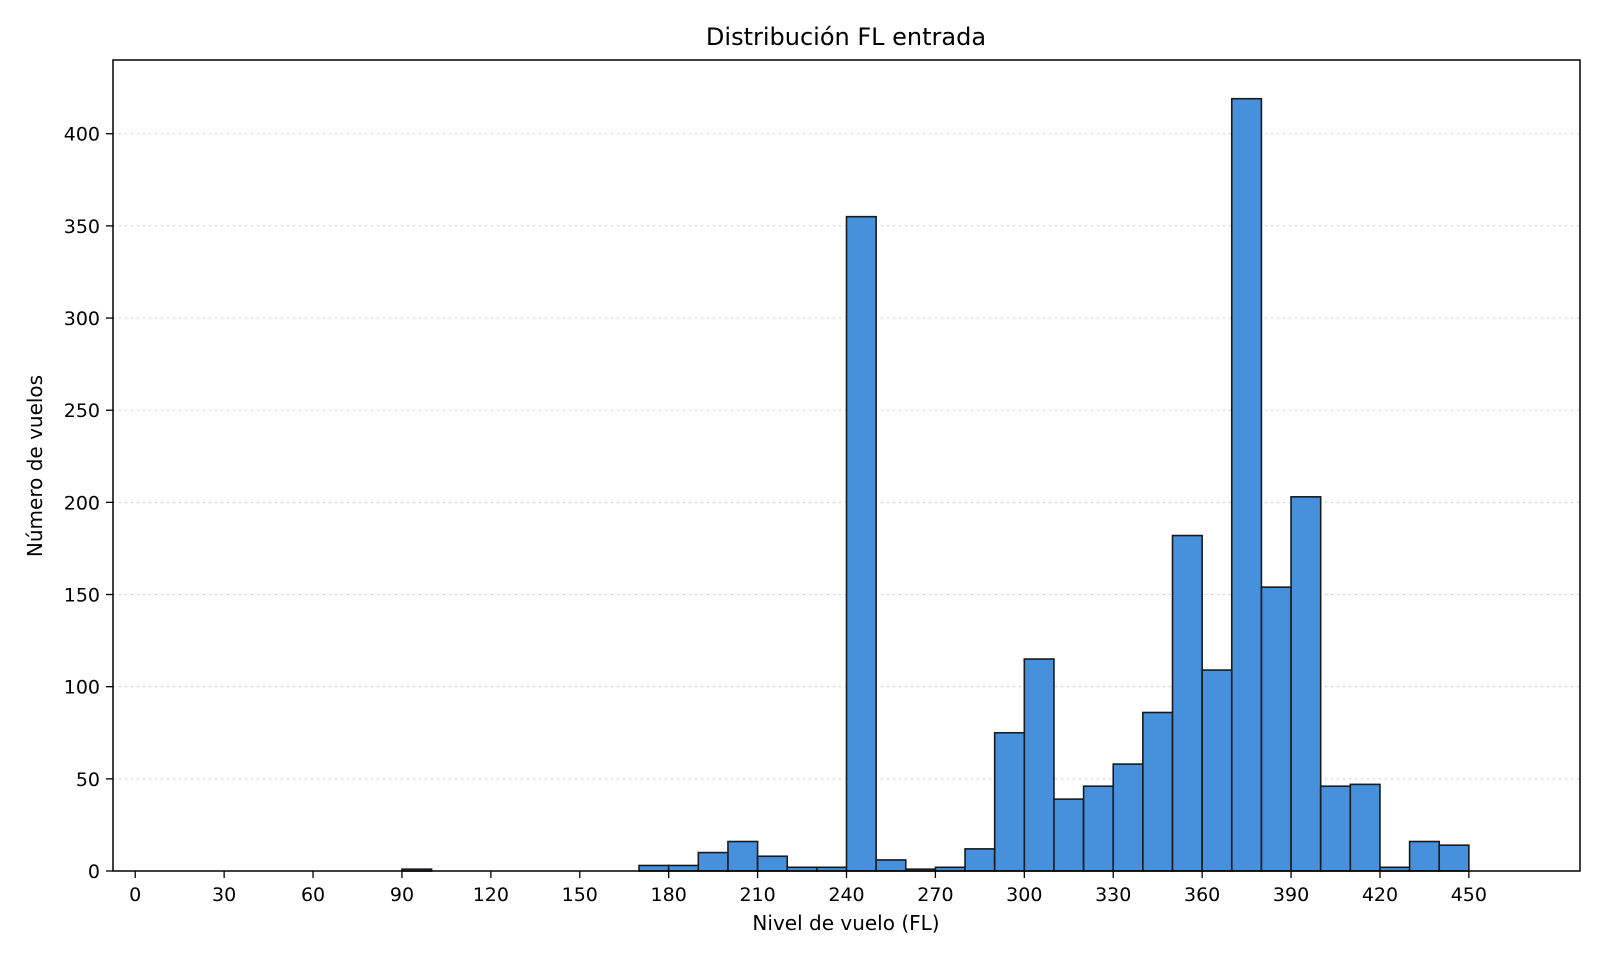 This screenshot has width=1600, height=960. What do you see at coordinates (1291, 895) in the screenshot?
I see `x-tick-label: 390` at bounding box center [1291, 895].